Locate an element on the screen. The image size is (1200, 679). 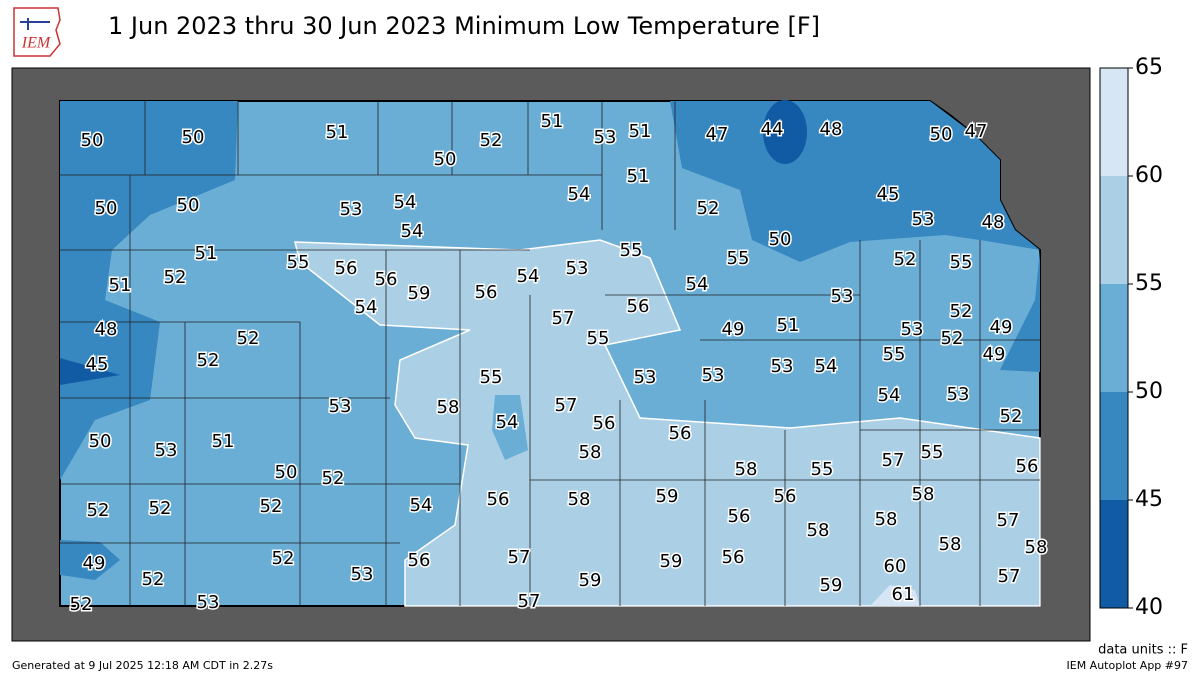
colorbar-tick-label: 50 is located at coordinates (1149, 391).